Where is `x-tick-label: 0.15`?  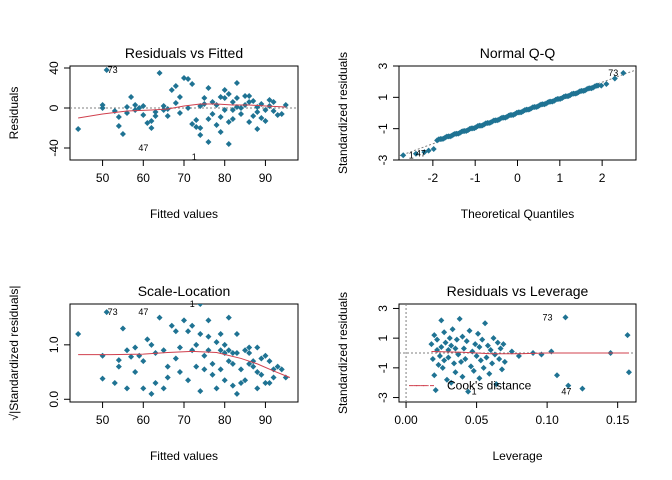
x-tick-label: 0.15 is located at coordinates (618, 420).